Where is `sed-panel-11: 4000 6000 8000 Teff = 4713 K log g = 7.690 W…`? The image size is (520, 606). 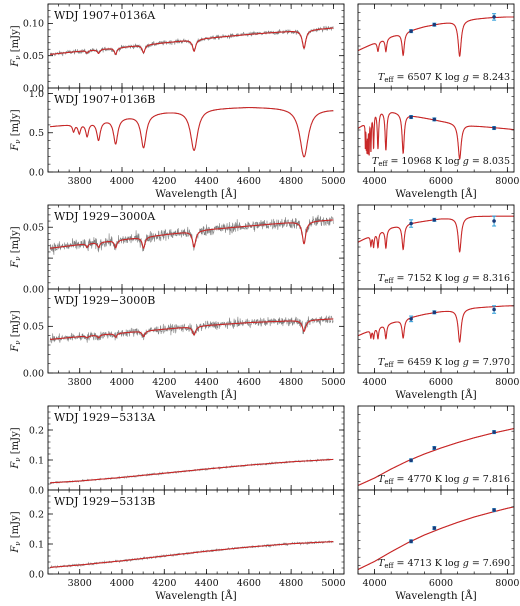 sed-panel-11: 4000 6000 8000 Teff = 4713 K log g = 7.690 W… is located at coordinates (438, 545).